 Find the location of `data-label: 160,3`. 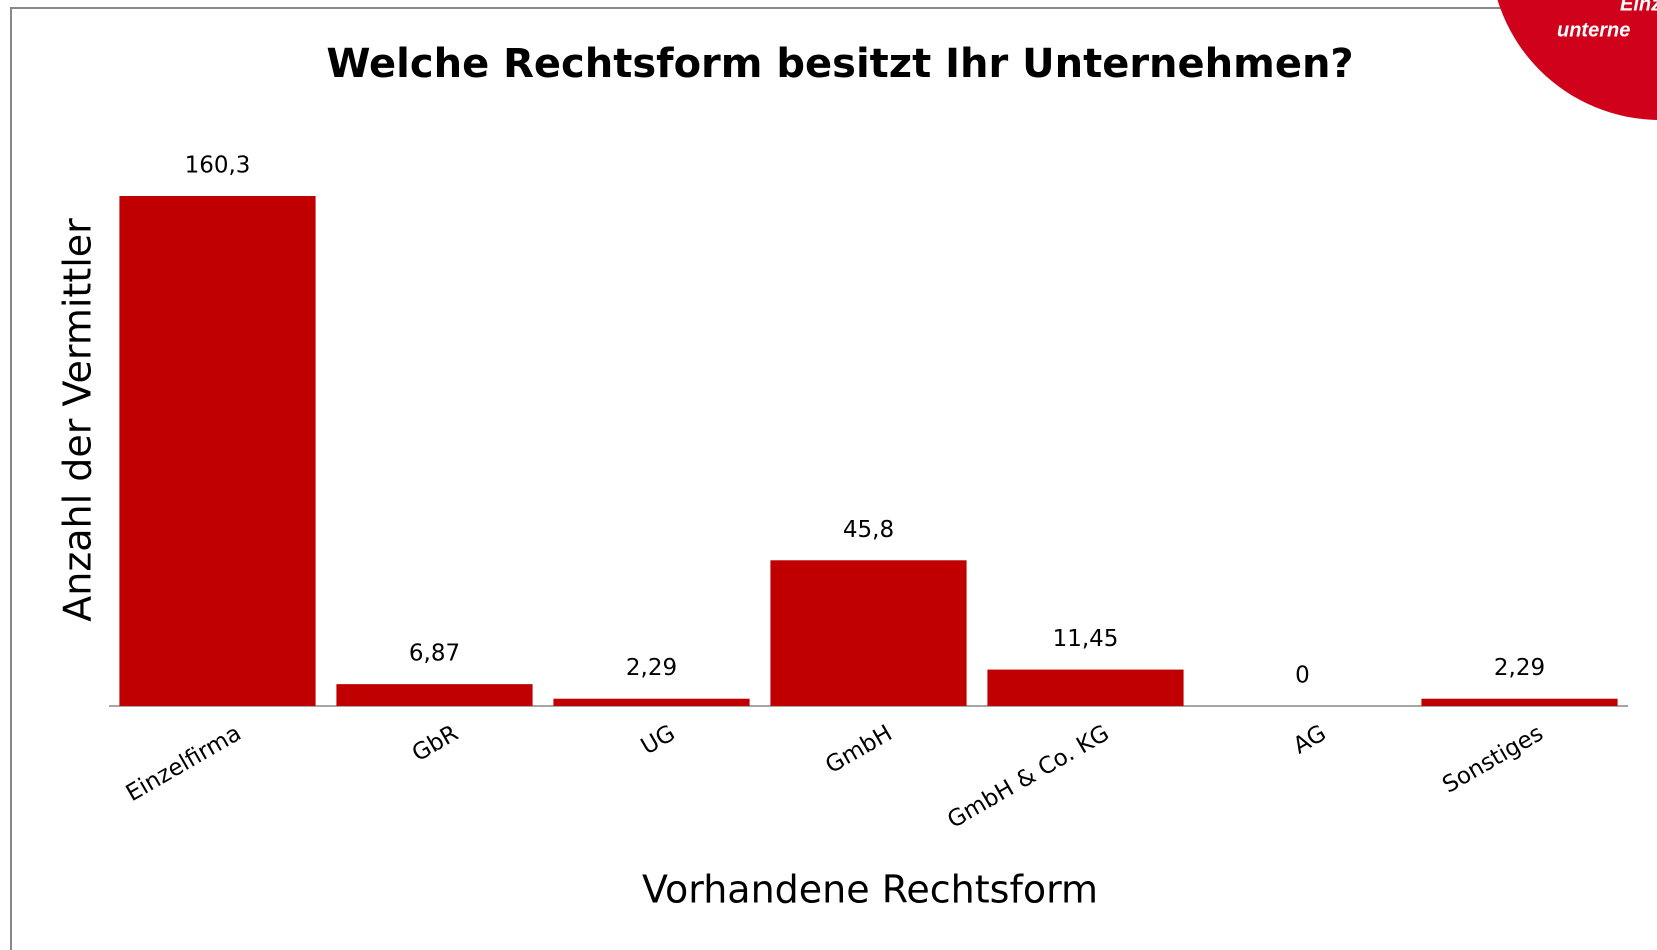

data-label: 160,3 is located at coordinates (218, 166).